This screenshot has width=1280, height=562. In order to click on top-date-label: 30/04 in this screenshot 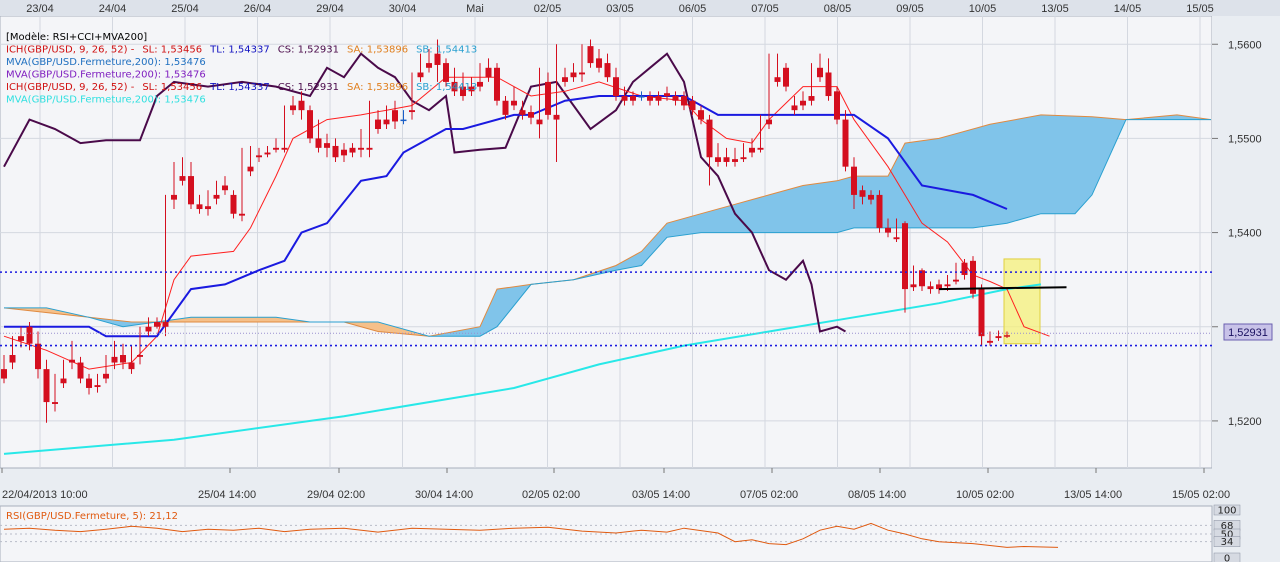, I will do `click(403, 9)`.